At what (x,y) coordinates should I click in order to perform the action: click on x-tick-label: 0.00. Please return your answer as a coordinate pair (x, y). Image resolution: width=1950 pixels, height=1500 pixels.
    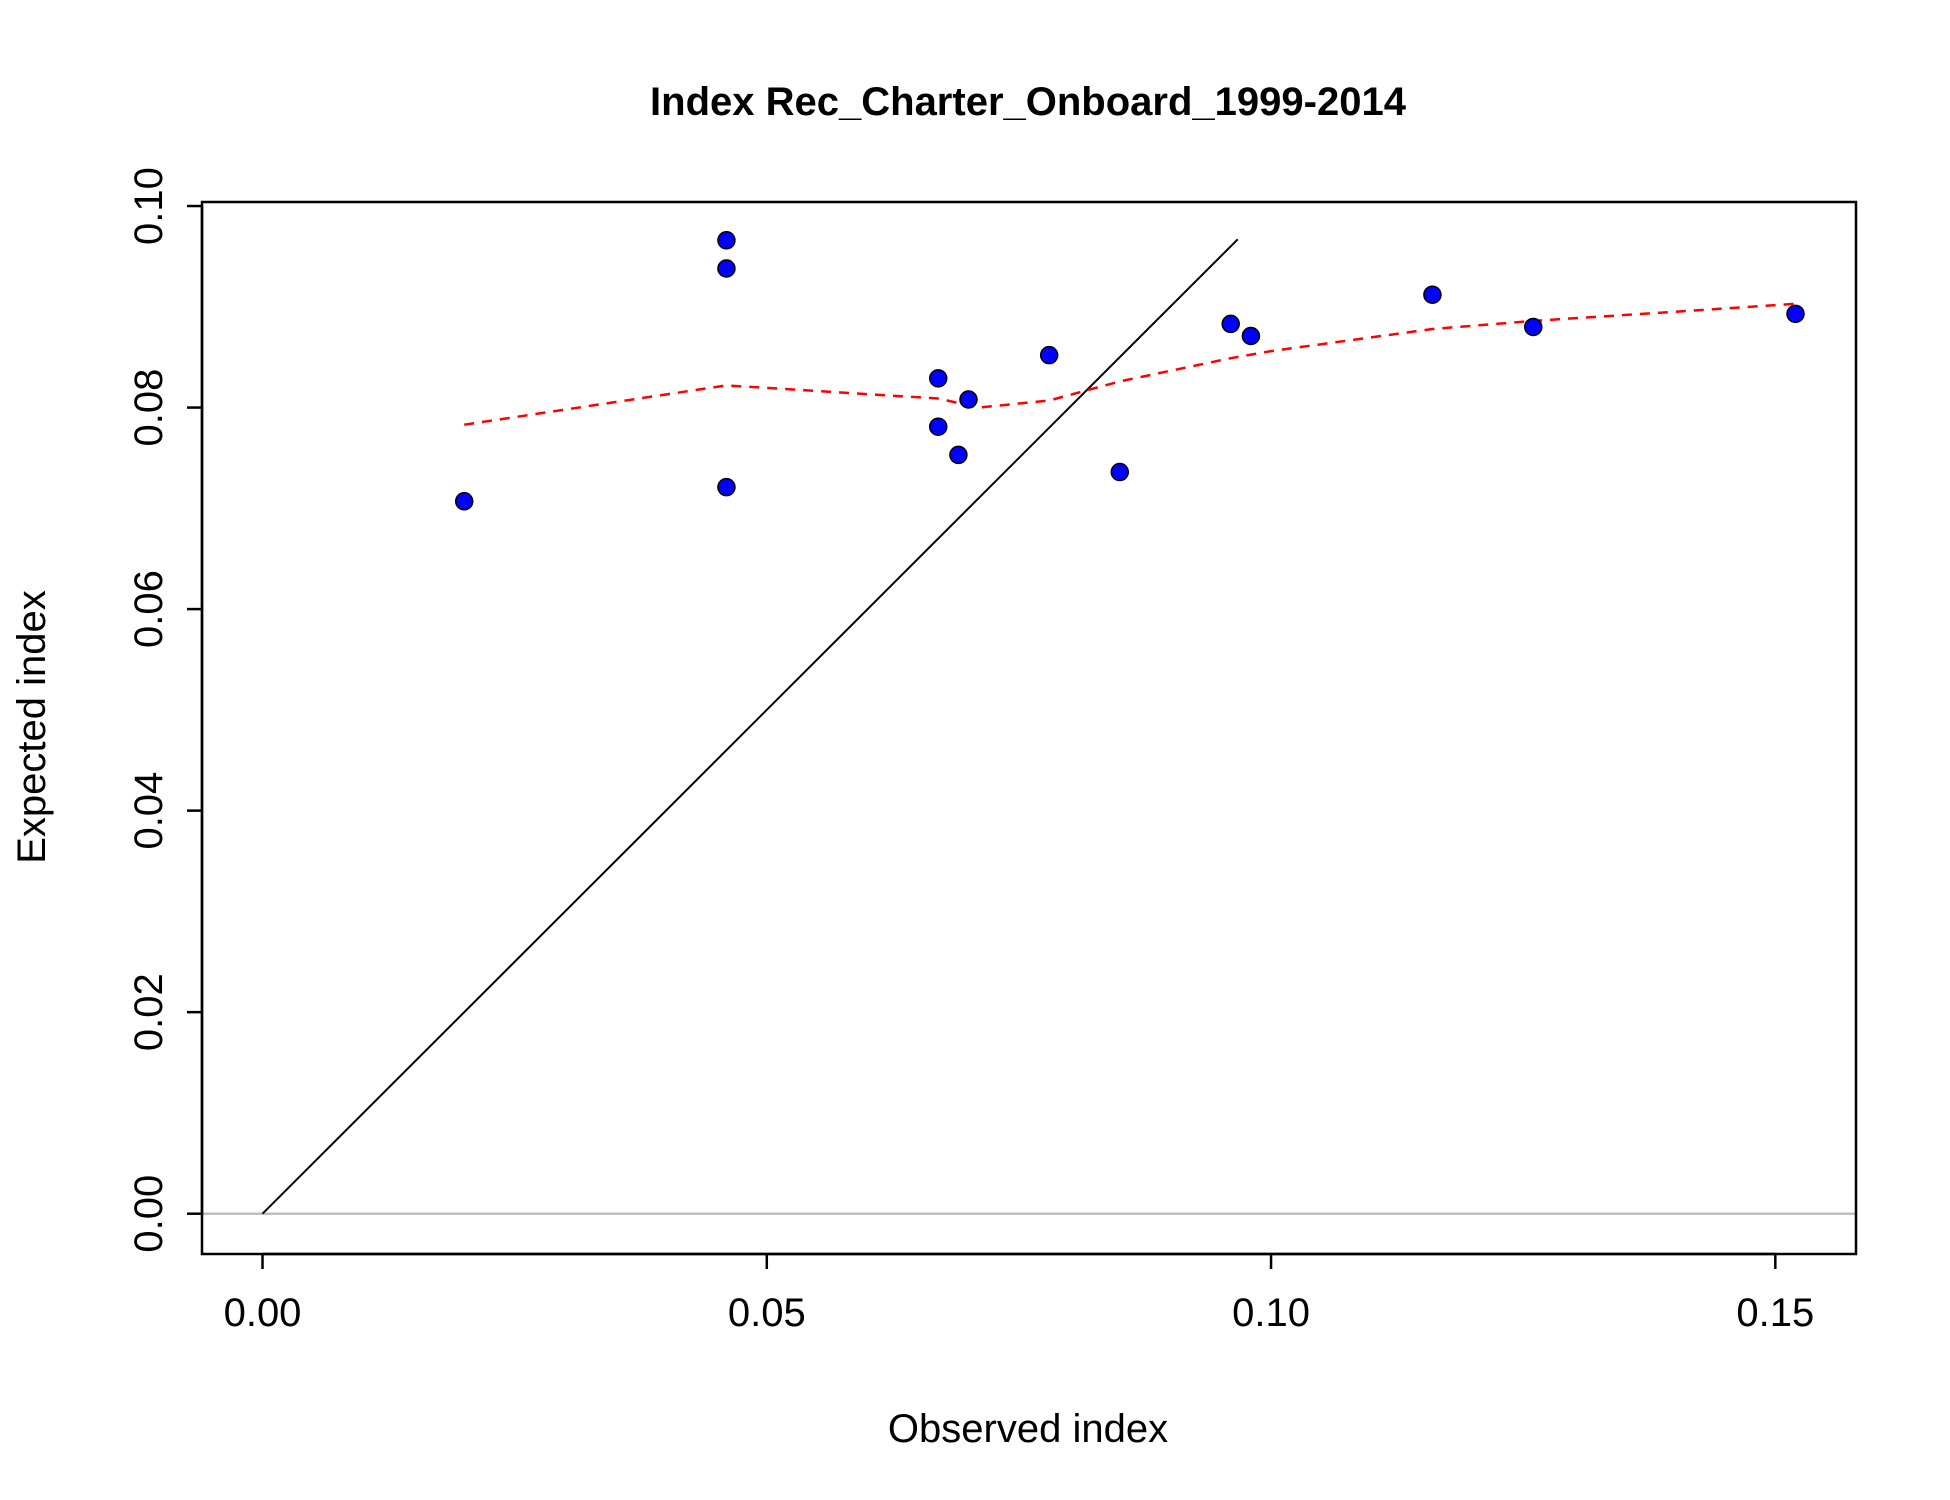
    Looking at the image, I should click on (263, 1313).